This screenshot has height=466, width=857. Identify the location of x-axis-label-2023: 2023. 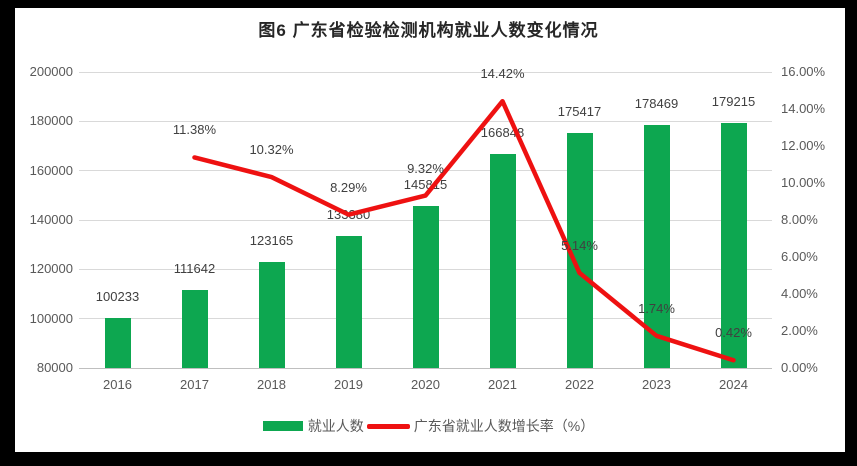
(656, 384).